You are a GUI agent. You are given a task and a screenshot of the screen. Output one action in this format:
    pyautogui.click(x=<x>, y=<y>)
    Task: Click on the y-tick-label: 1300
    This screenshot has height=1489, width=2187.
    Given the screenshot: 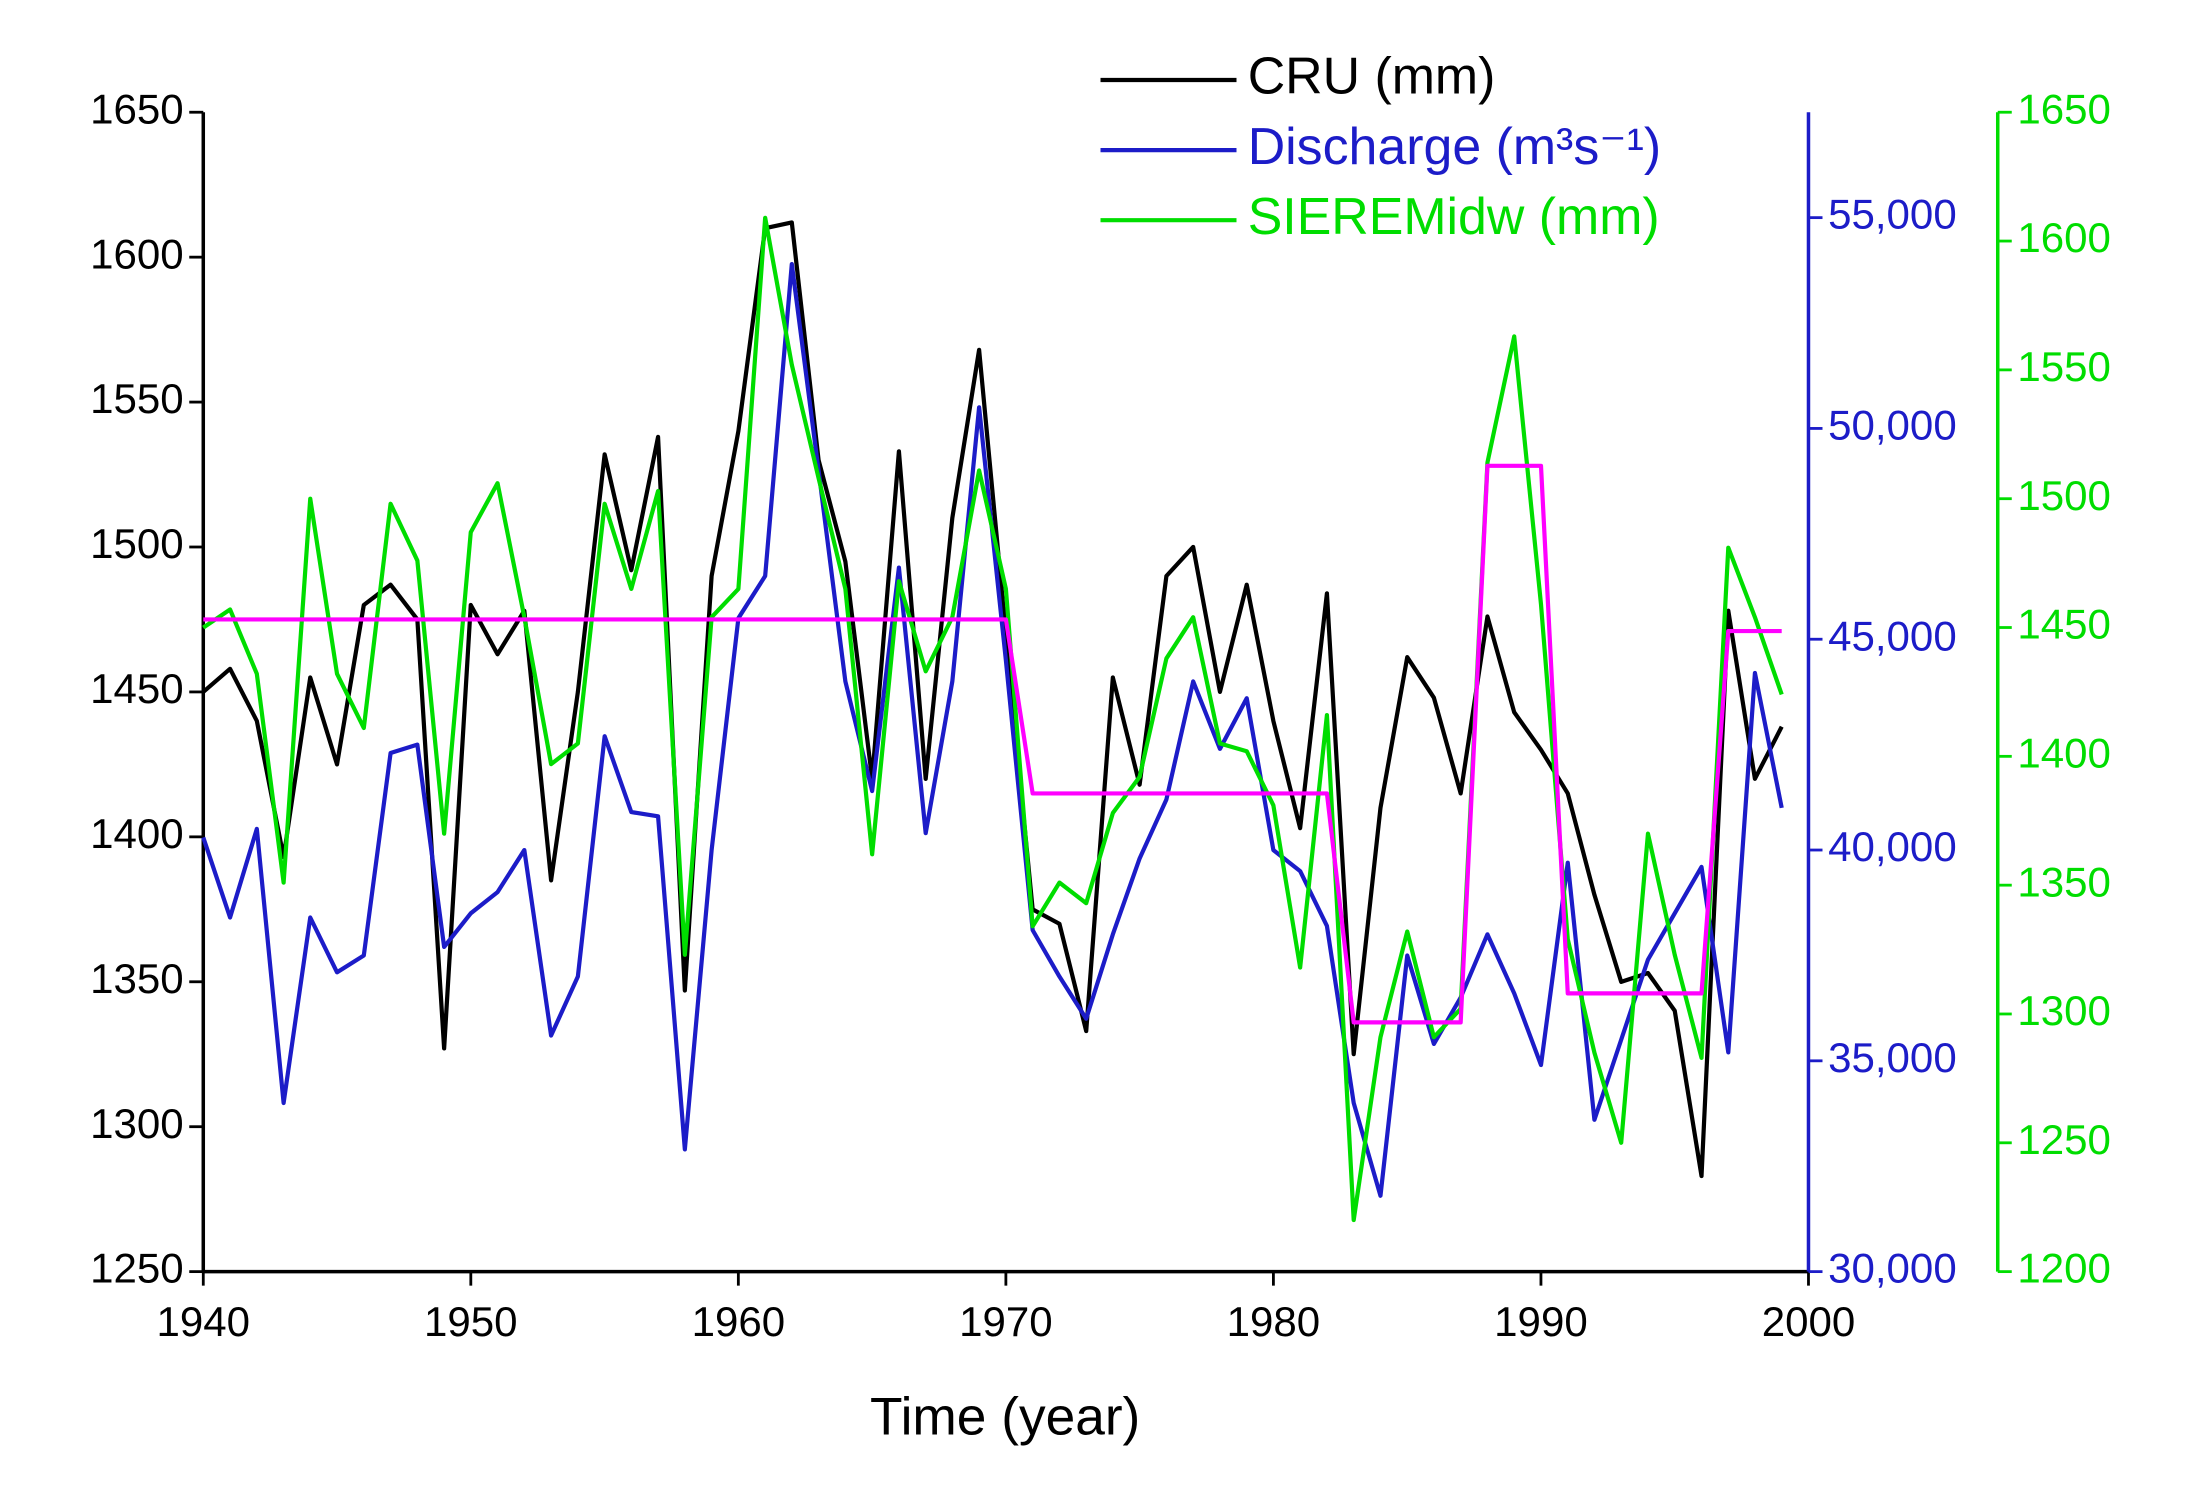 What is the action you would take?
    pyautogui.click(x=137, y=1123)
    